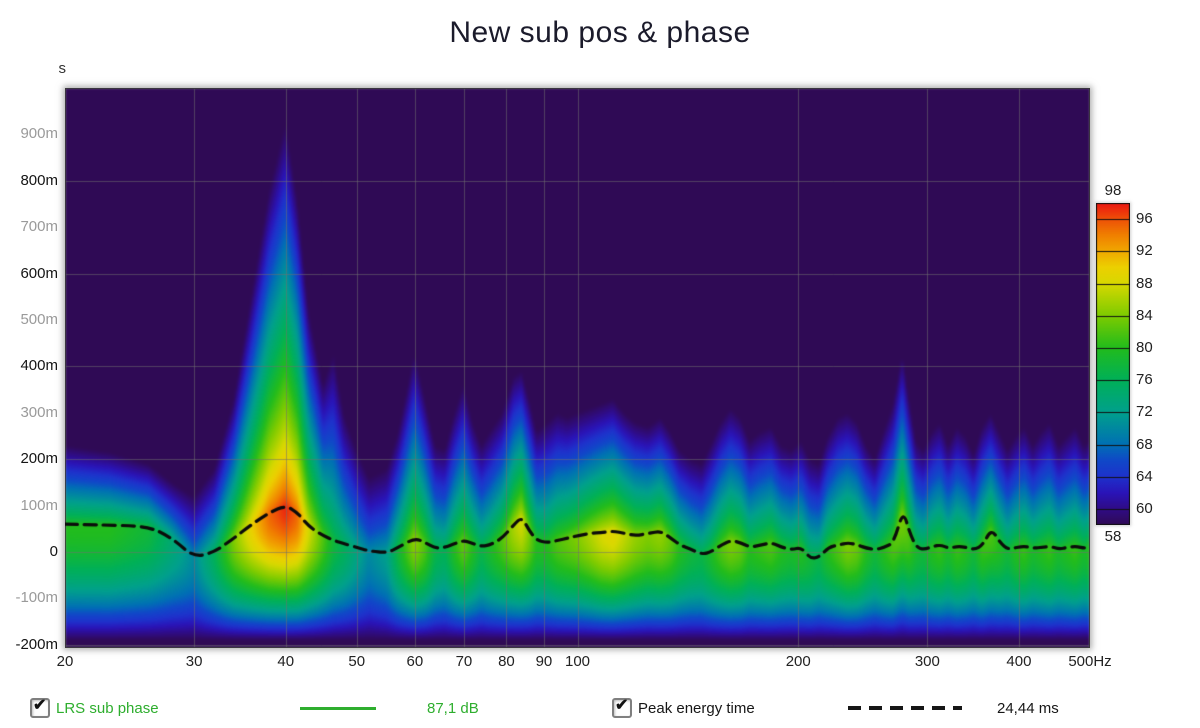  What do you see at coordinates (453, 708) in the screenshot?
I see `trace-value-db: 87,1 dB` at bounding box center [453, 708].